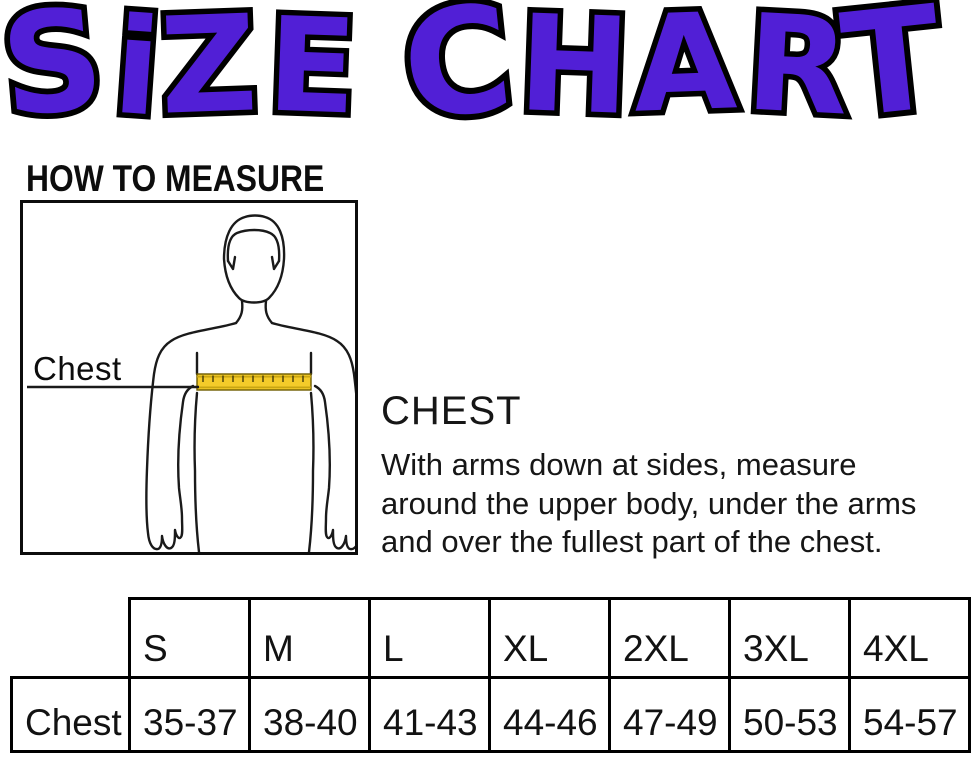 Image resolution: width=978 pixels, height=760 pixels. What do you see at coordinates (429, 714) in the screenshot?
I see `chest-value-cell: 41-43` at bounding box center [429, 714].